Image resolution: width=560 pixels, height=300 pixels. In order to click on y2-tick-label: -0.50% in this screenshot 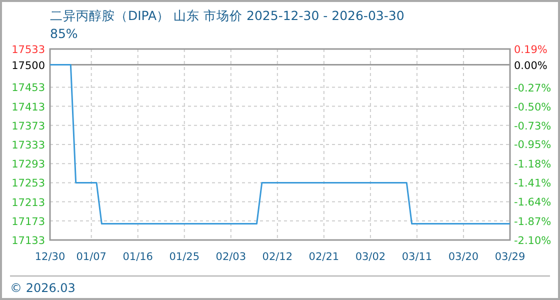, I will do `click(533, 108)`.